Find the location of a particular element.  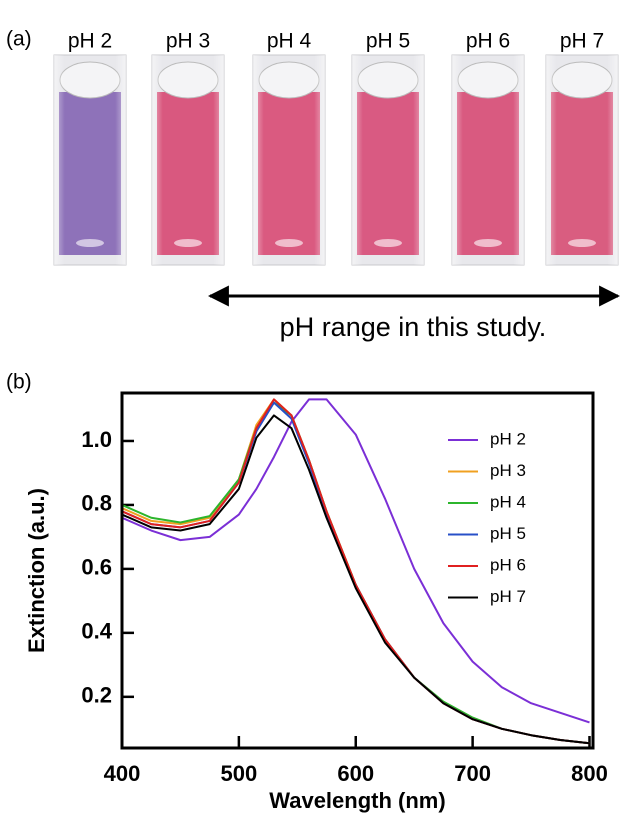

y-tick-label: 0.2 is located at coordinates (96, 695).